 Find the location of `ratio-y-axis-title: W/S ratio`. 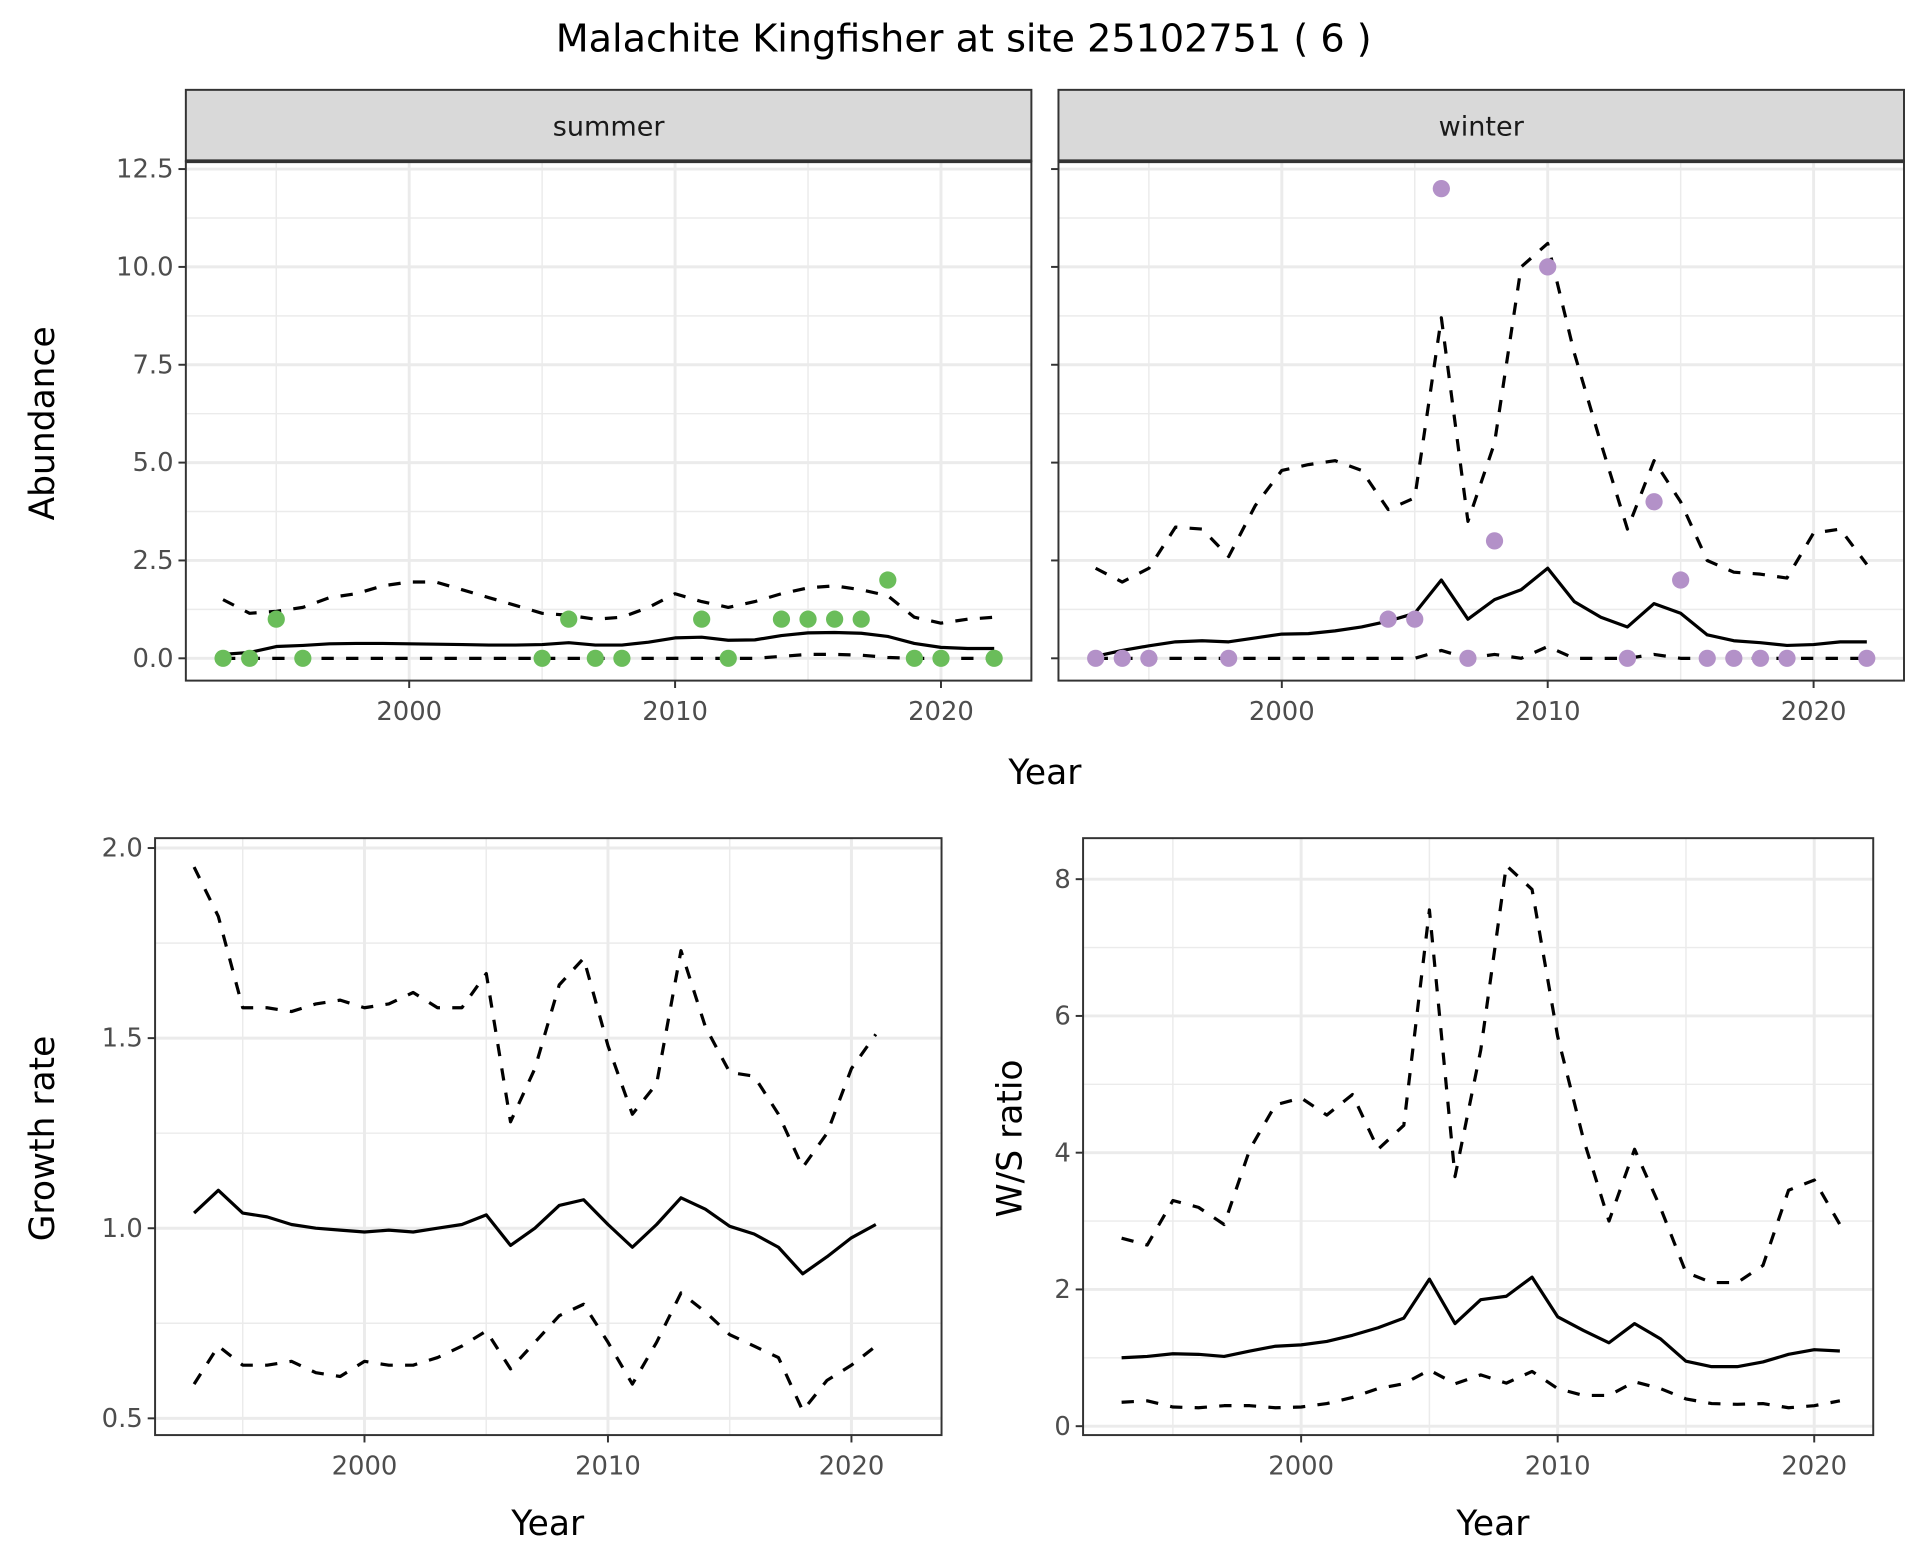

ratio-y-axis-title: W/S ratio is located at coordinates (1011, 1138).